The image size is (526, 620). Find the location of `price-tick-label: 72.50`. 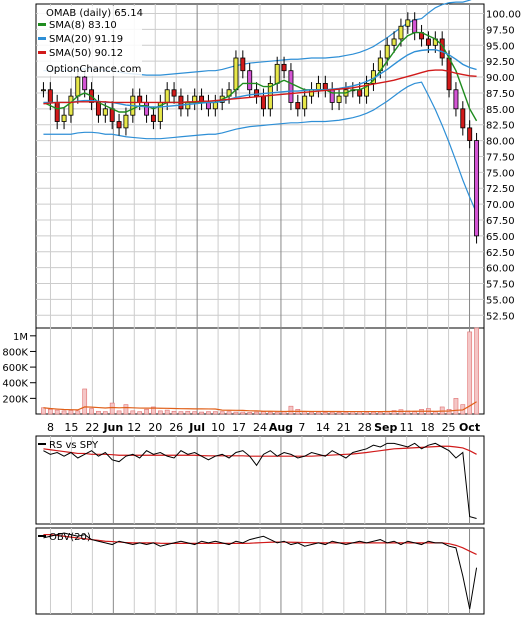

price-tick-label: 72.50 is located at coordinates (500, 189).